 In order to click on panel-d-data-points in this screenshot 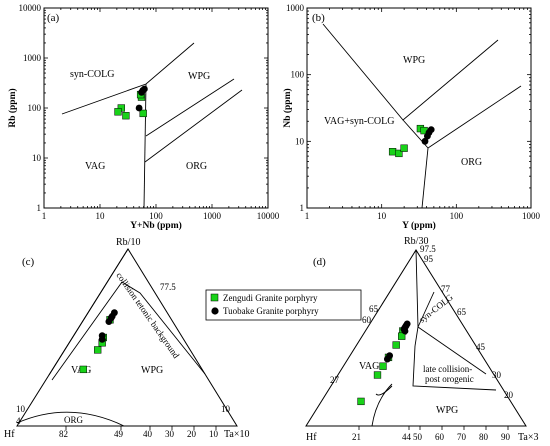, I will do `click(384, 363)`.